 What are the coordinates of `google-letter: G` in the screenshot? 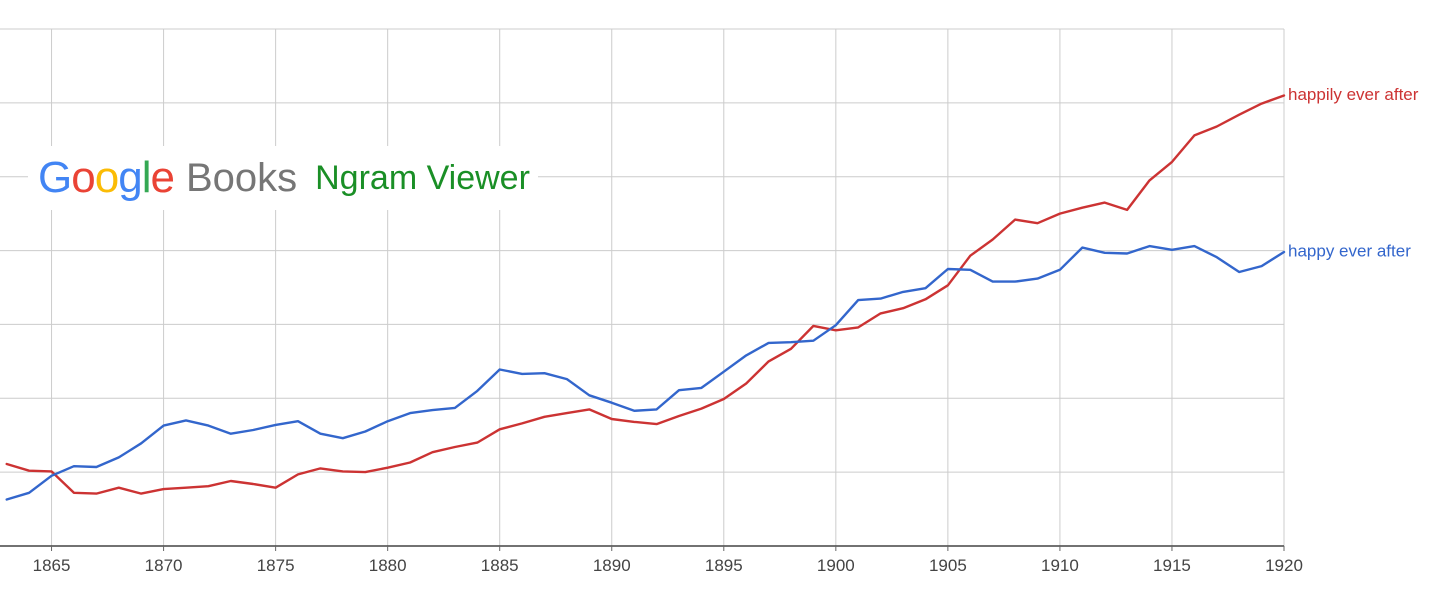 It's located at (55, 177).